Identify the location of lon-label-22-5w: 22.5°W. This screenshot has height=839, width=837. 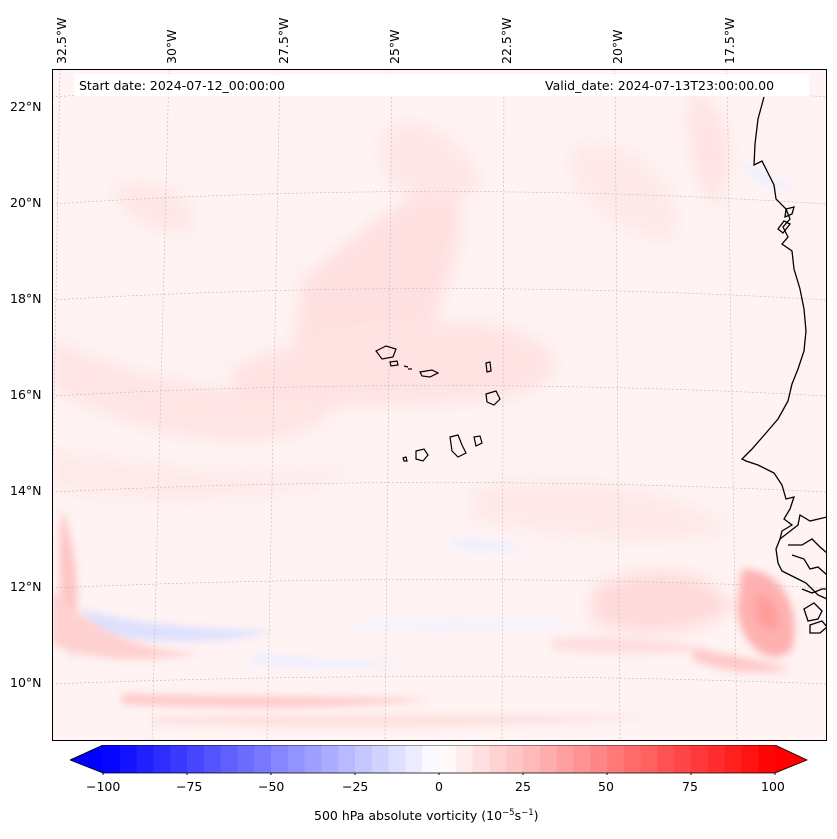
(506, 40).